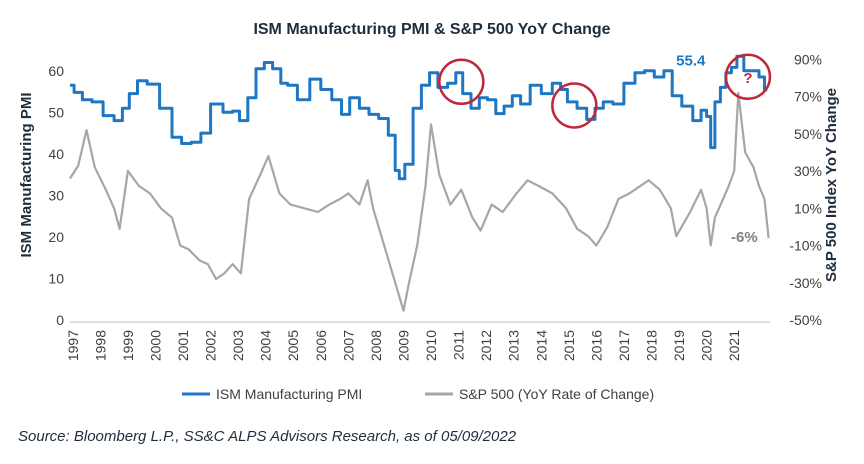 The image size is (864, 464). I want to click on x-tick-label: 2017, so click(624, 345).